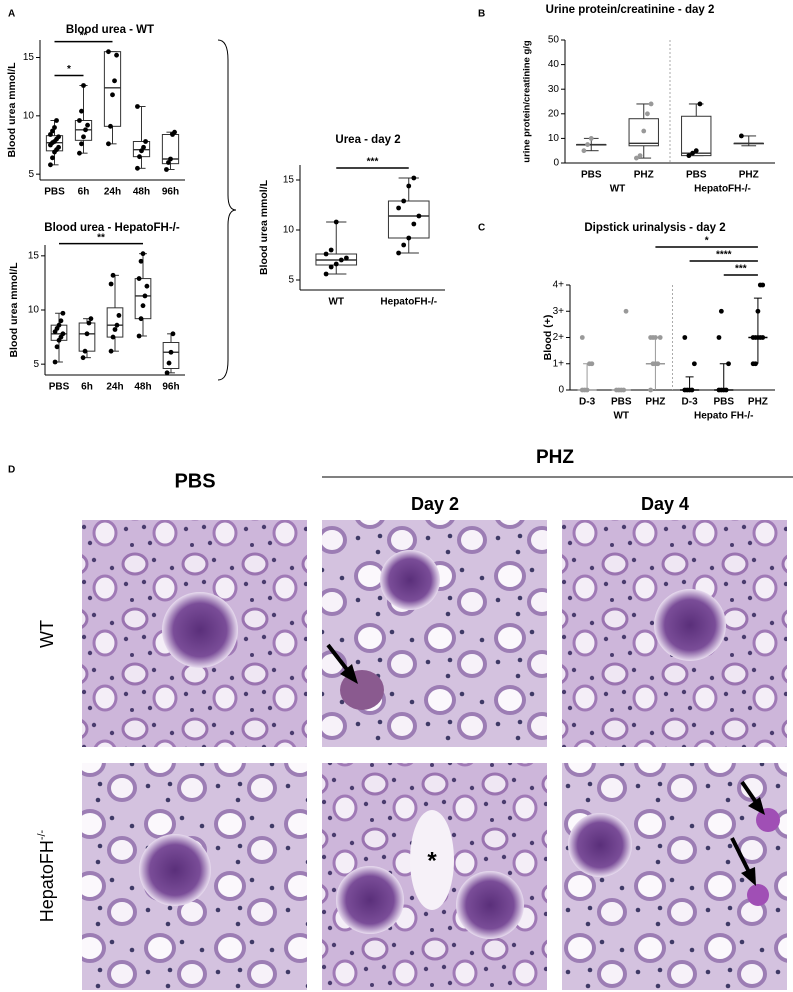  Describe the element at coordinates (481, 14) in the screenshot. I see `panel-label: B` at that location.